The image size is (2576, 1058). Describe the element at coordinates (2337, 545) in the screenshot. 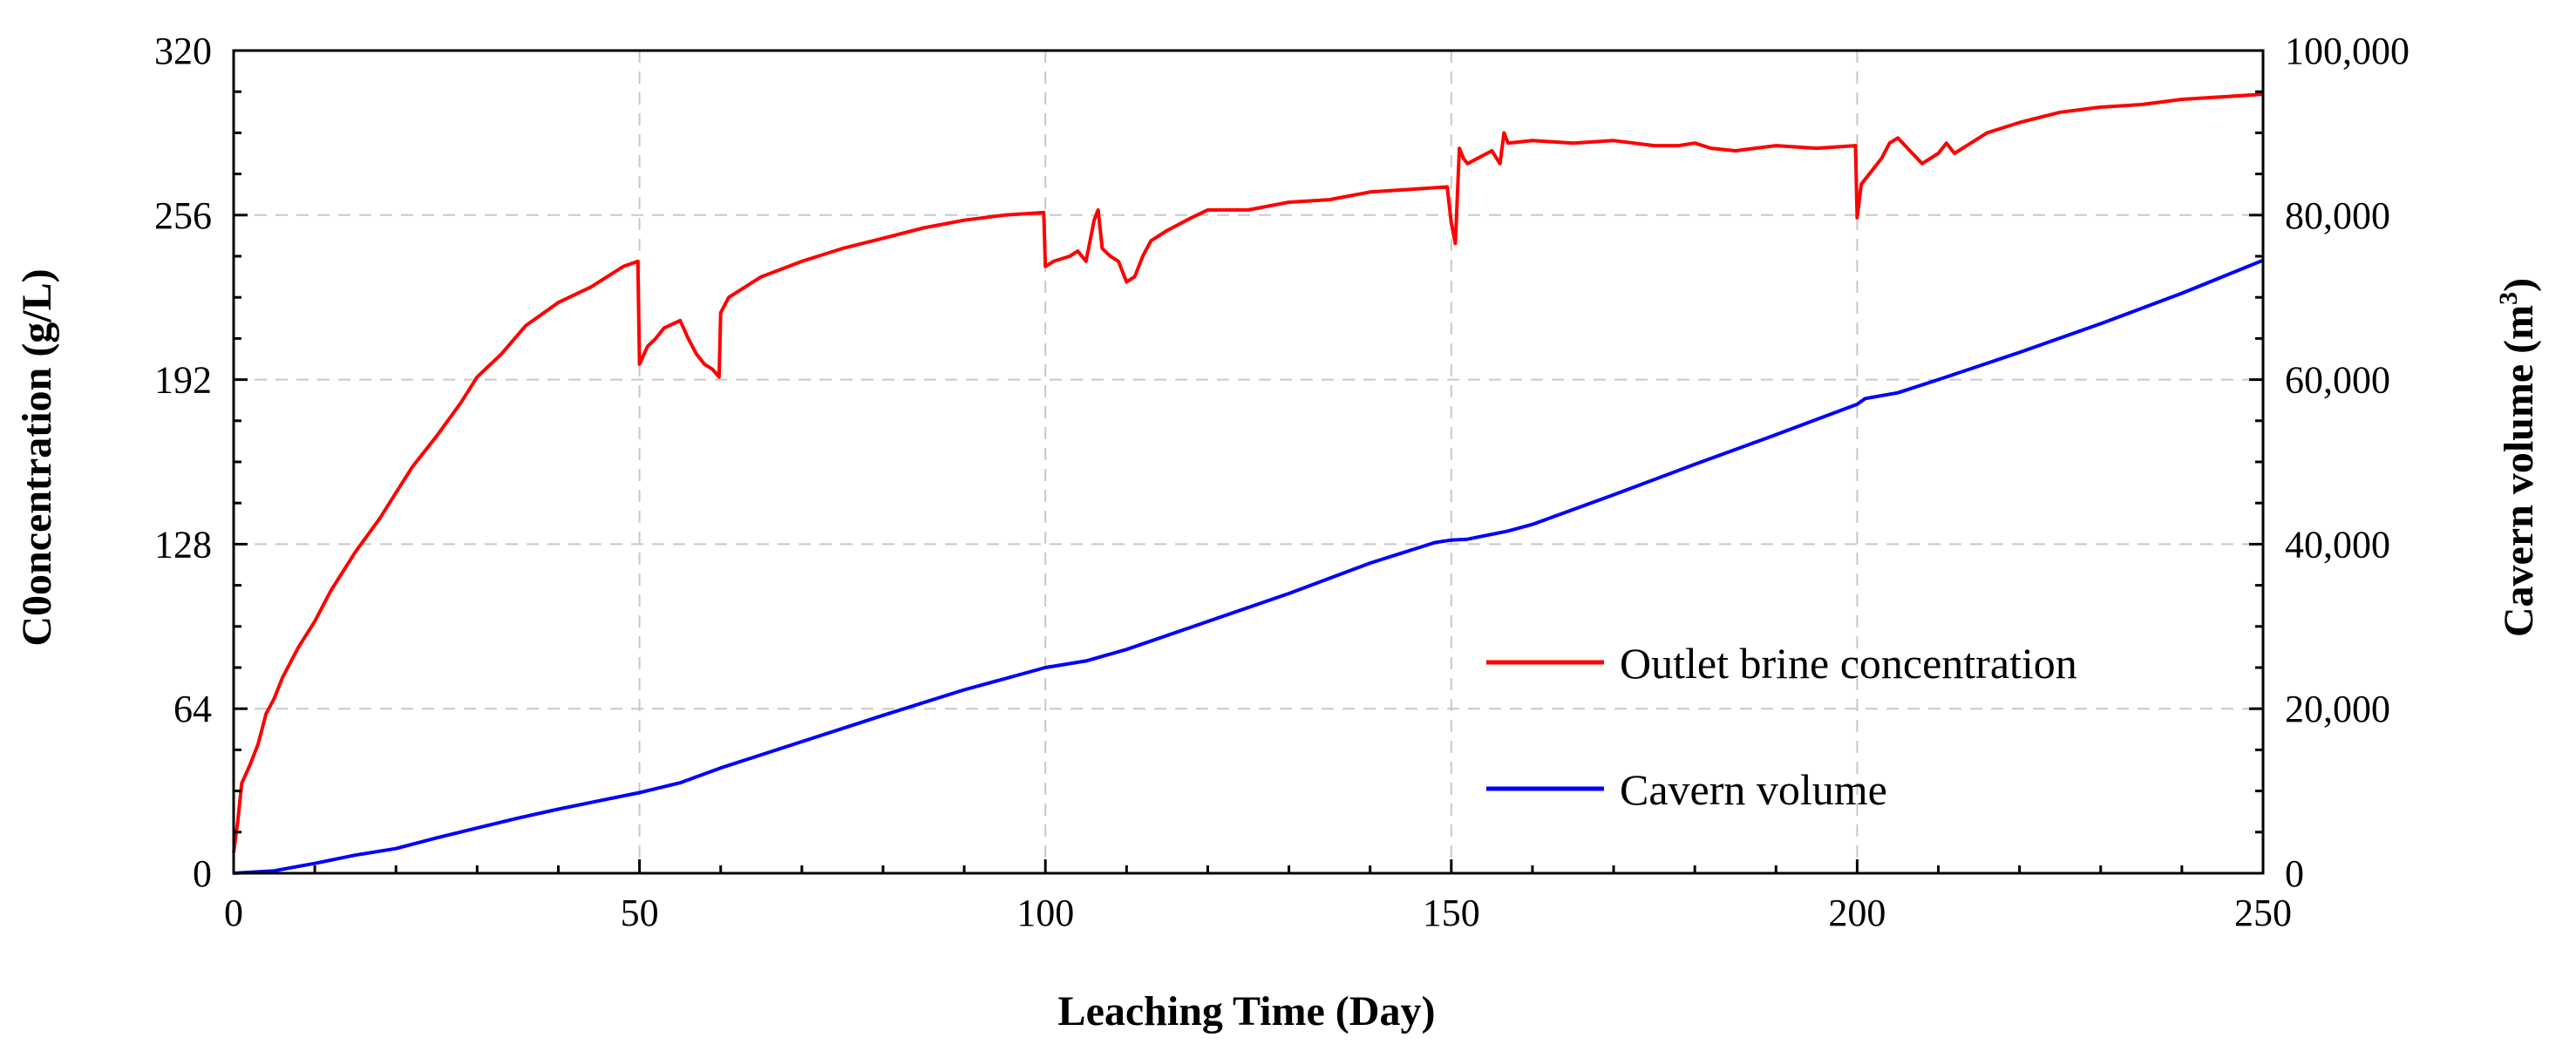

I see `right-y-tick-label: 40,000` at that location.